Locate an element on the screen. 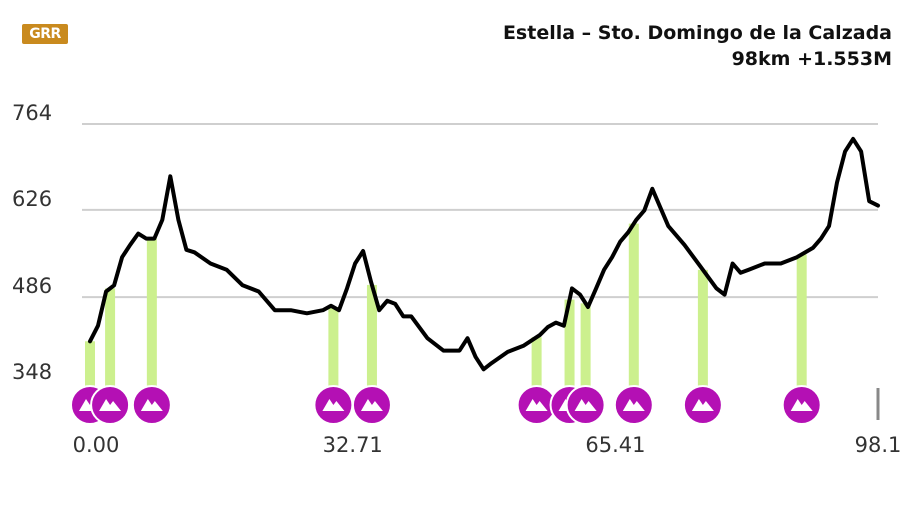  y-tick-label: 626 is located at coordinates (32, 199).